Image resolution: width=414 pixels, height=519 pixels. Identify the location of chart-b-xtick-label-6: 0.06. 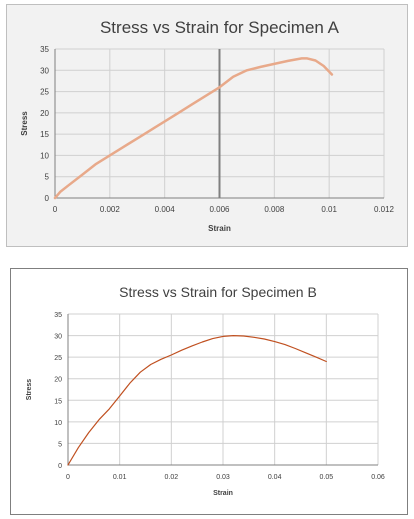
(378, 477).